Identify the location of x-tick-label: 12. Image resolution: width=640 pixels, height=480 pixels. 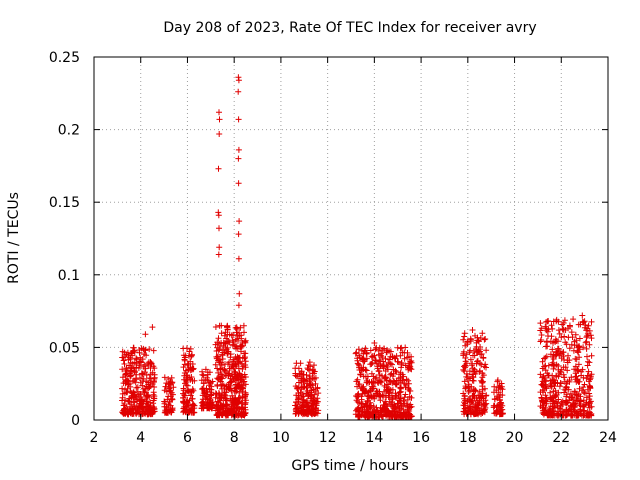
(328, 438).